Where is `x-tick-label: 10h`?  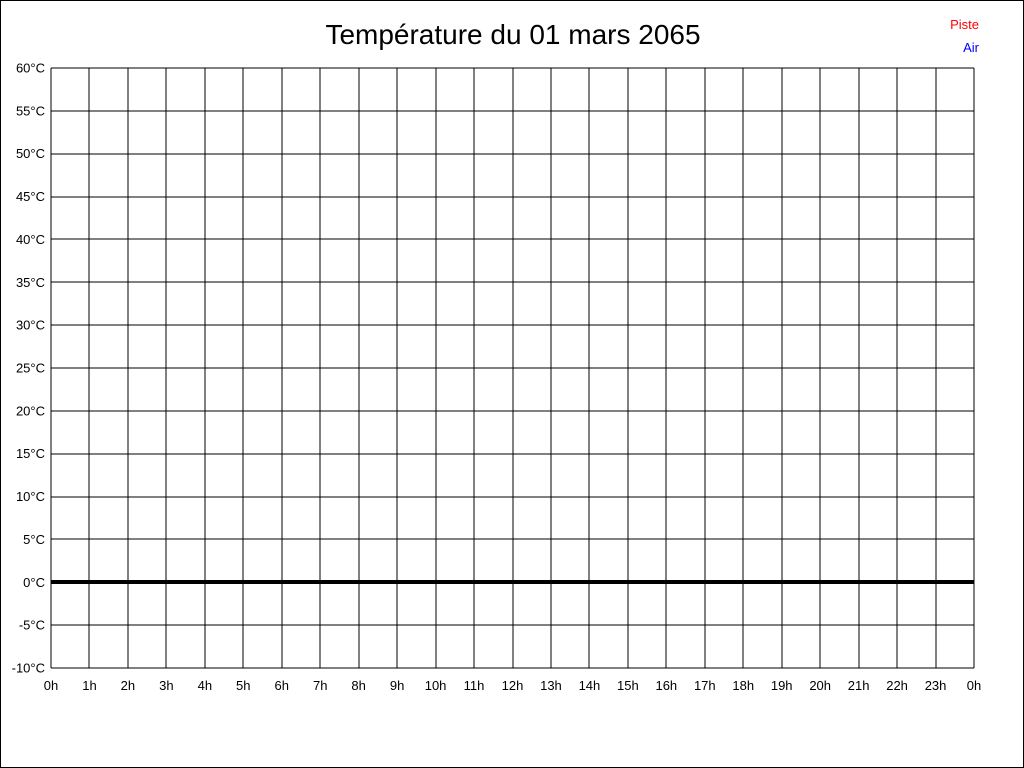 x-tick-label: 10h is located at coordinates (436, 685).